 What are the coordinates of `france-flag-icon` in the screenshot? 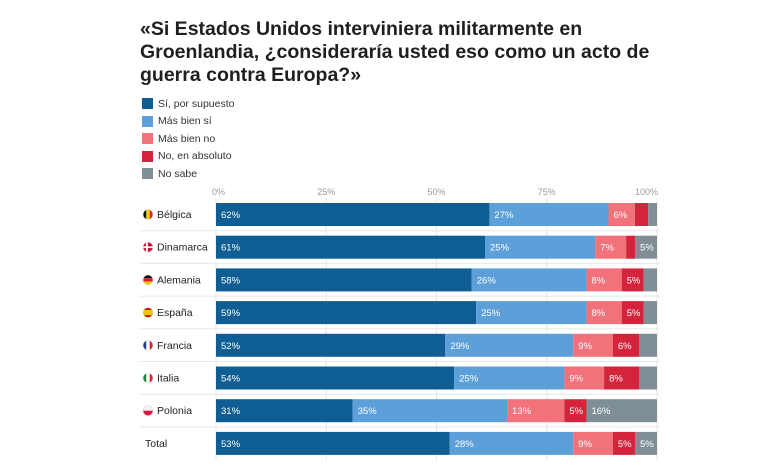 It's located at (148, 345).